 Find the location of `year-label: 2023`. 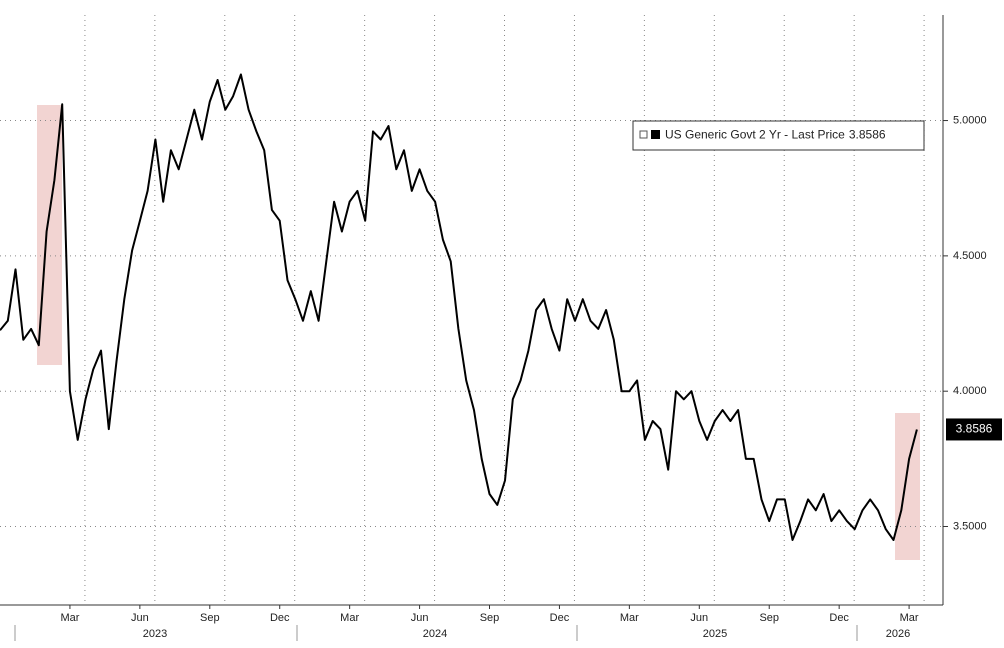

year-label: 2023 is located at coordinates (155, 634).